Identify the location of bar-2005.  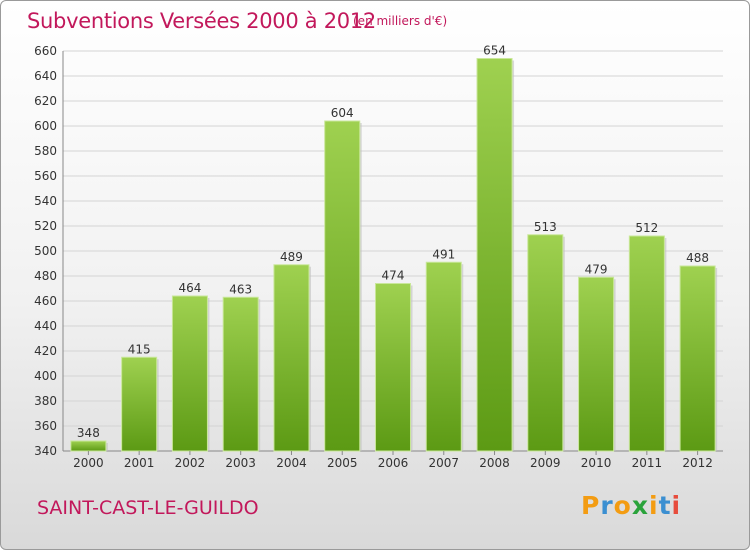
(342, 286).